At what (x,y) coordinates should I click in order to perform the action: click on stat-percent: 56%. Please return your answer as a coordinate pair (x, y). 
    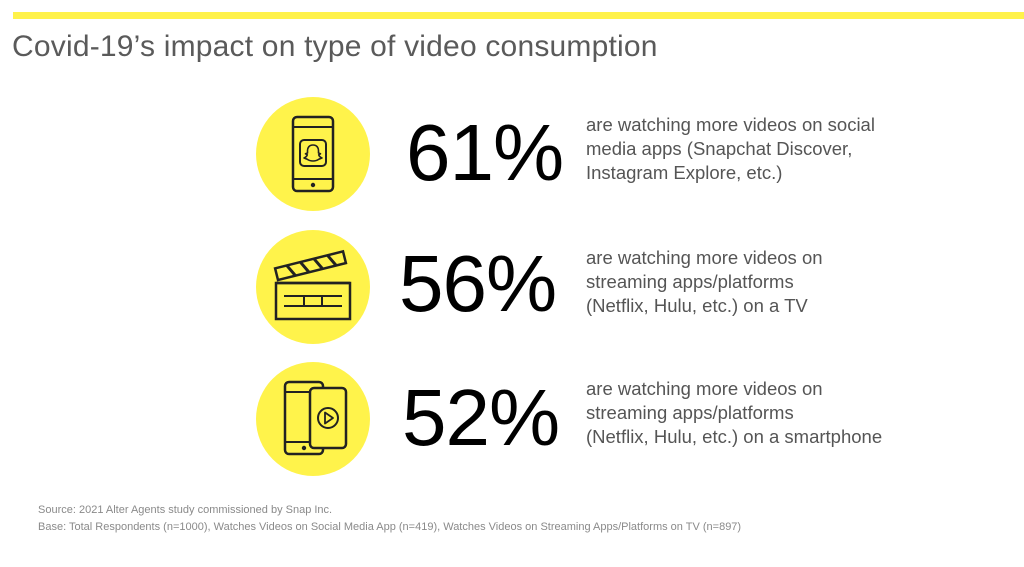
    Looking at the image, I should click on (478, 283).